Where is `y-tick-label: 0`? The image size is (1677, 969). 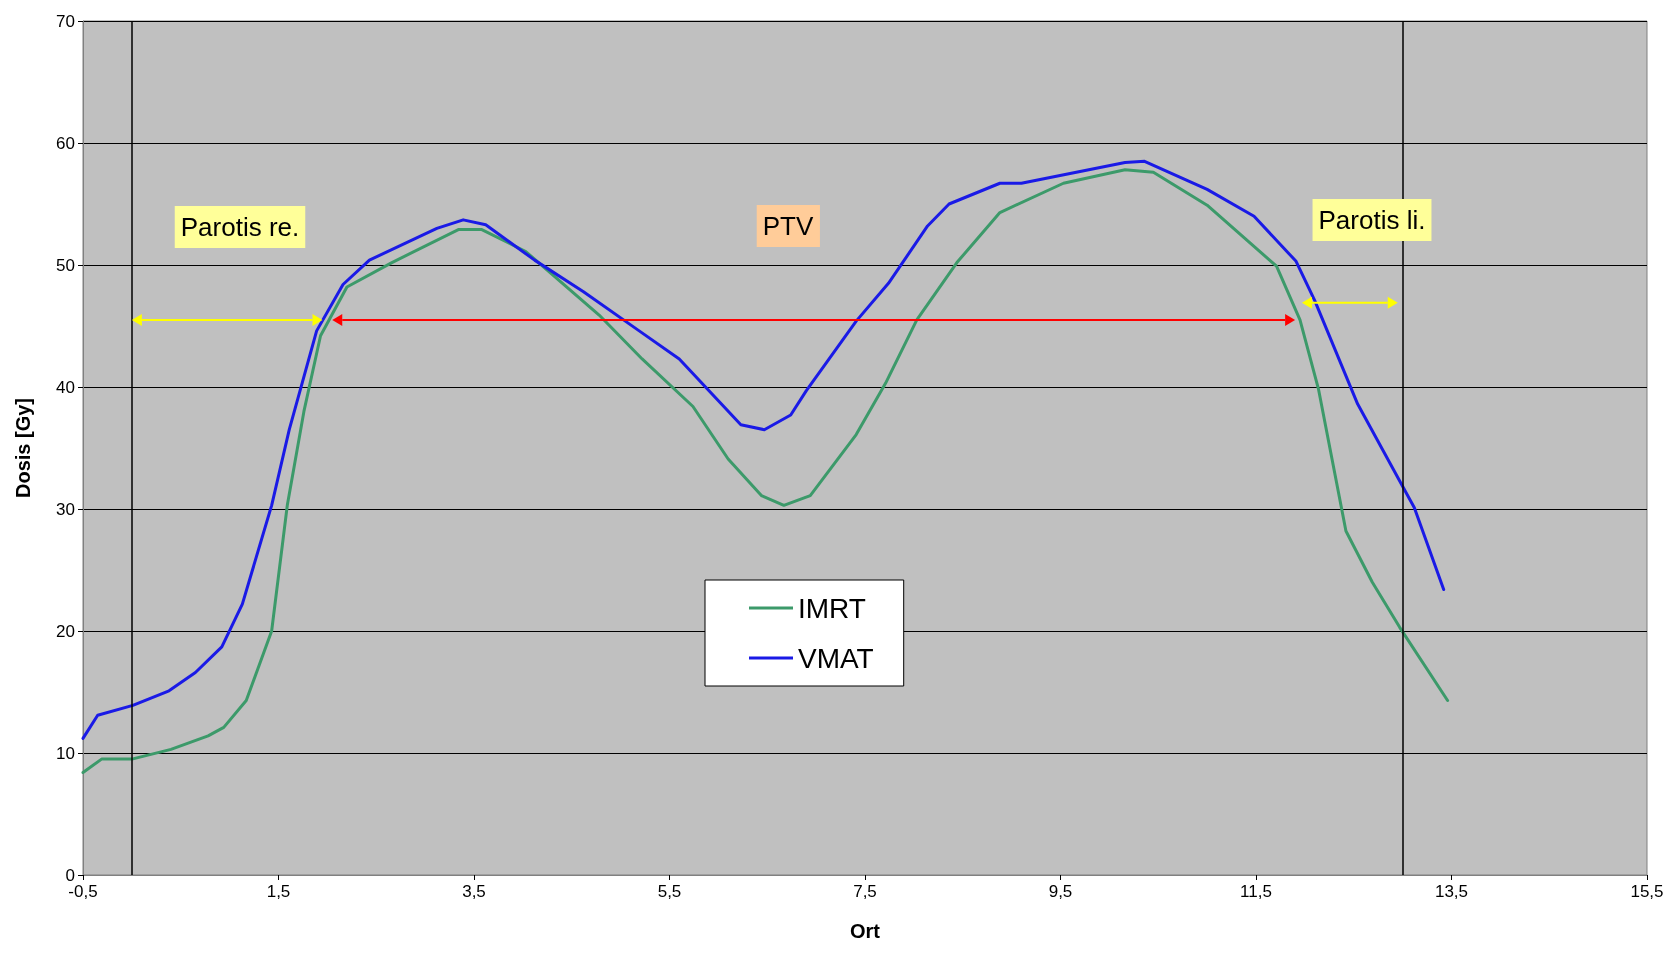
y-tick-label: 0 is located at coordinates (70, 875).